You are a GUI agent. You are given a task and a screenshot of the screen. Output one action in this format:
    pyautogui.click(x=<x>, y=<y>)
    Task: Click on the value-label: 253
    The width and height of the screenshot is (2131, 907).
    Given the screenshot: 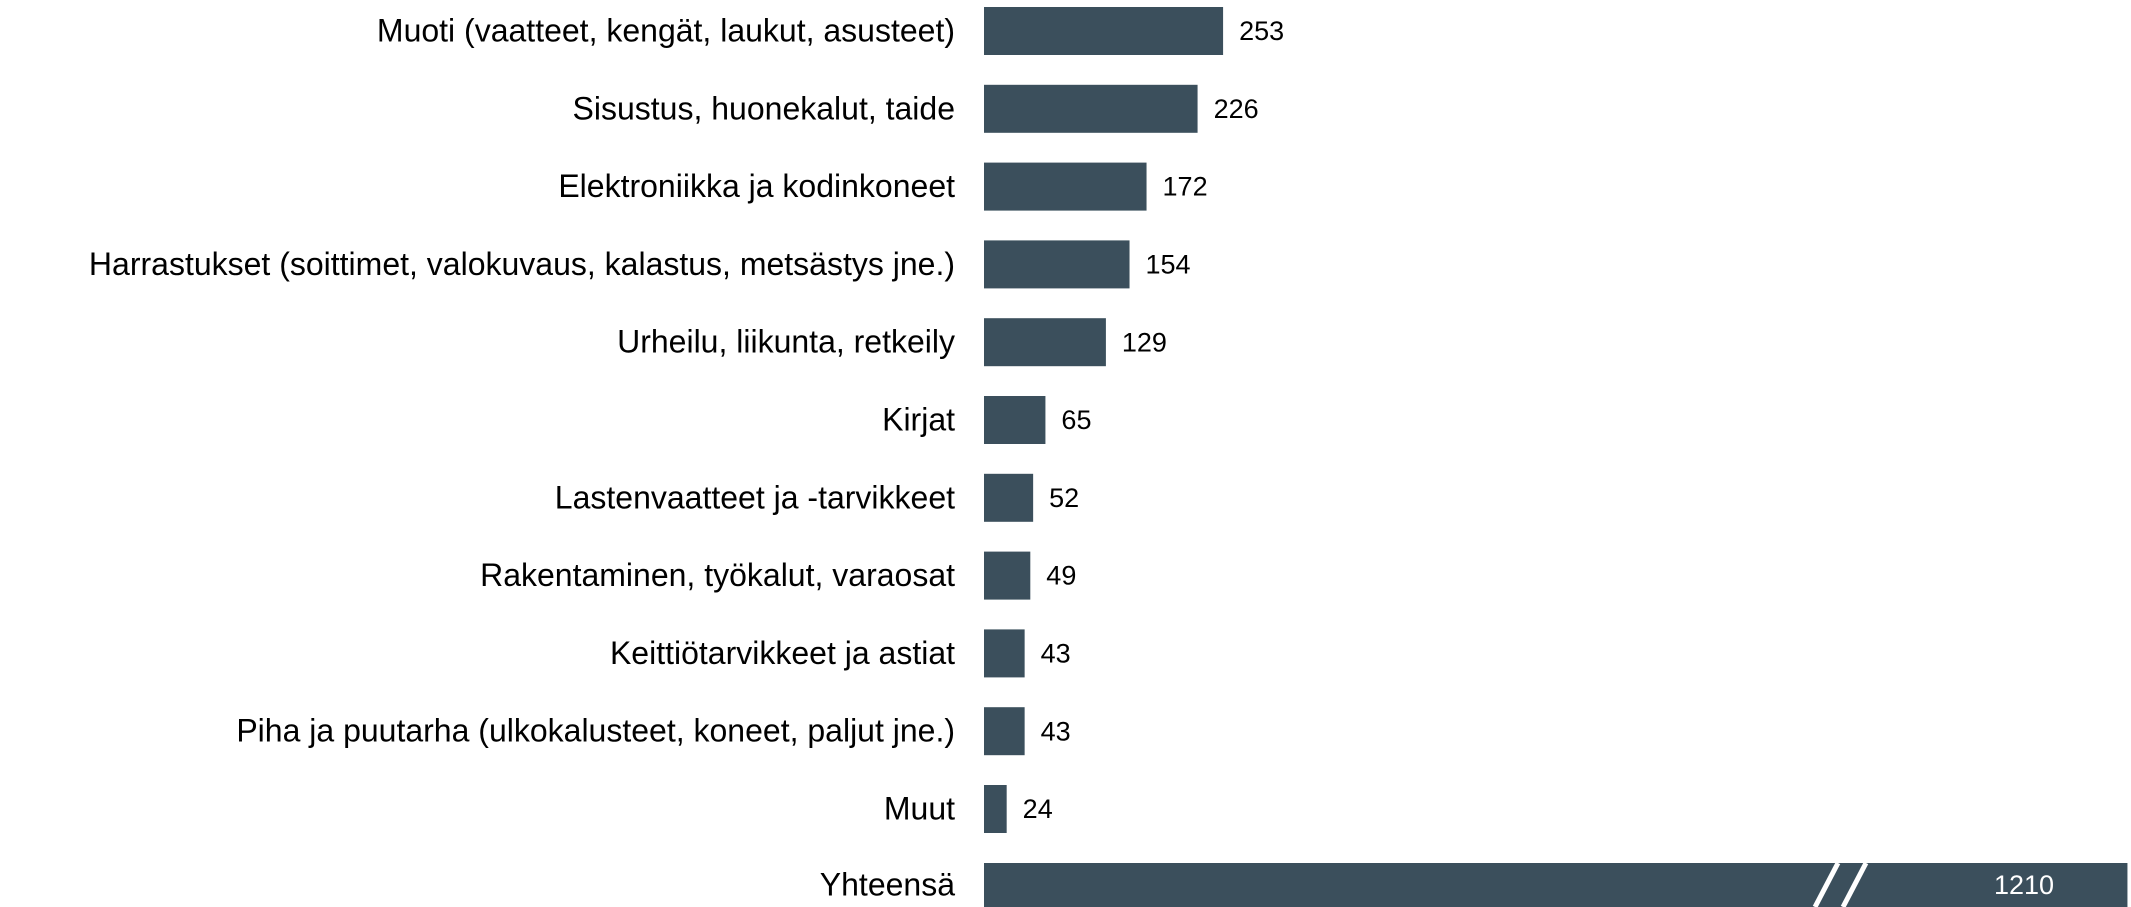 What is the action you would take?
    pyautogui.click(x=1261, y=31)
    